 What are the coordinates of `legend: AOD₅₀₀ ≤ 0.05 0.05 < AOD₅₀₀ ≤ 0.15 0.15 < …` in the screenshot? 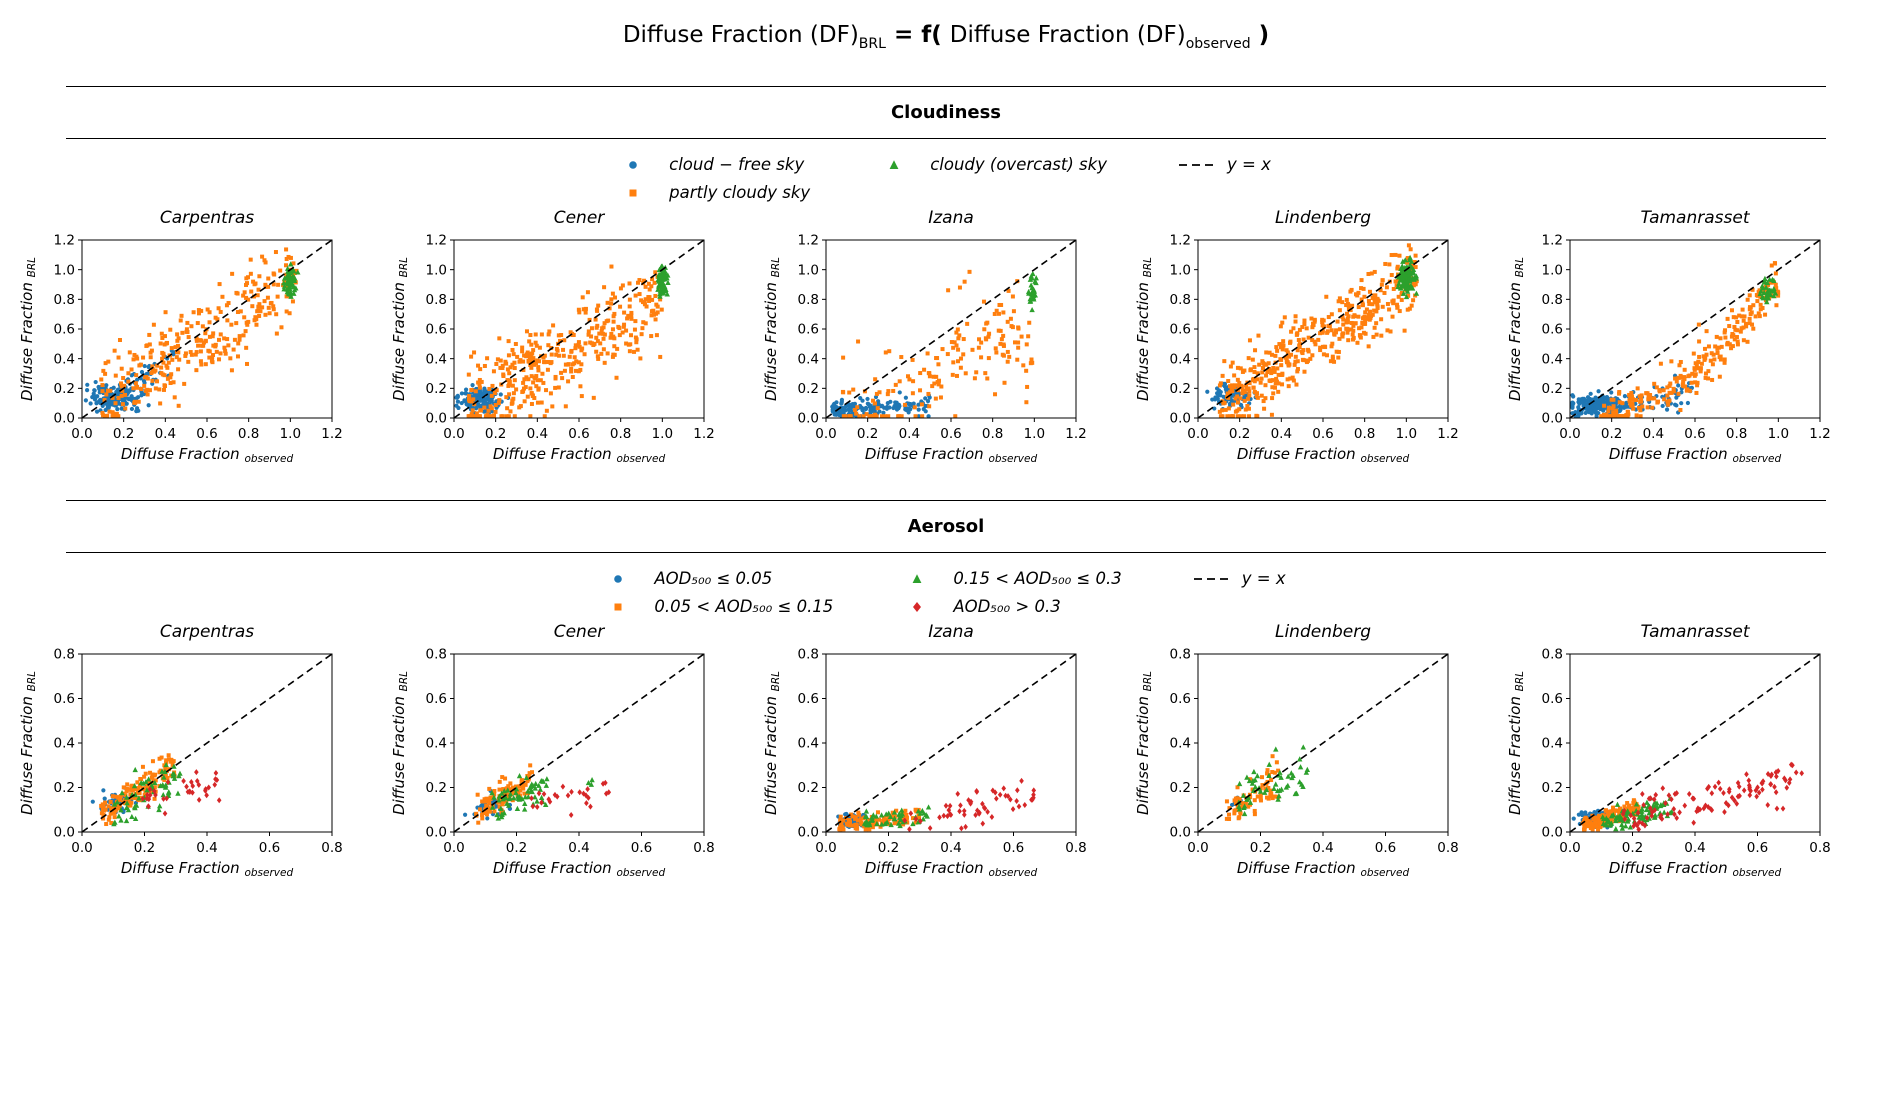 It's located at (946, 592).